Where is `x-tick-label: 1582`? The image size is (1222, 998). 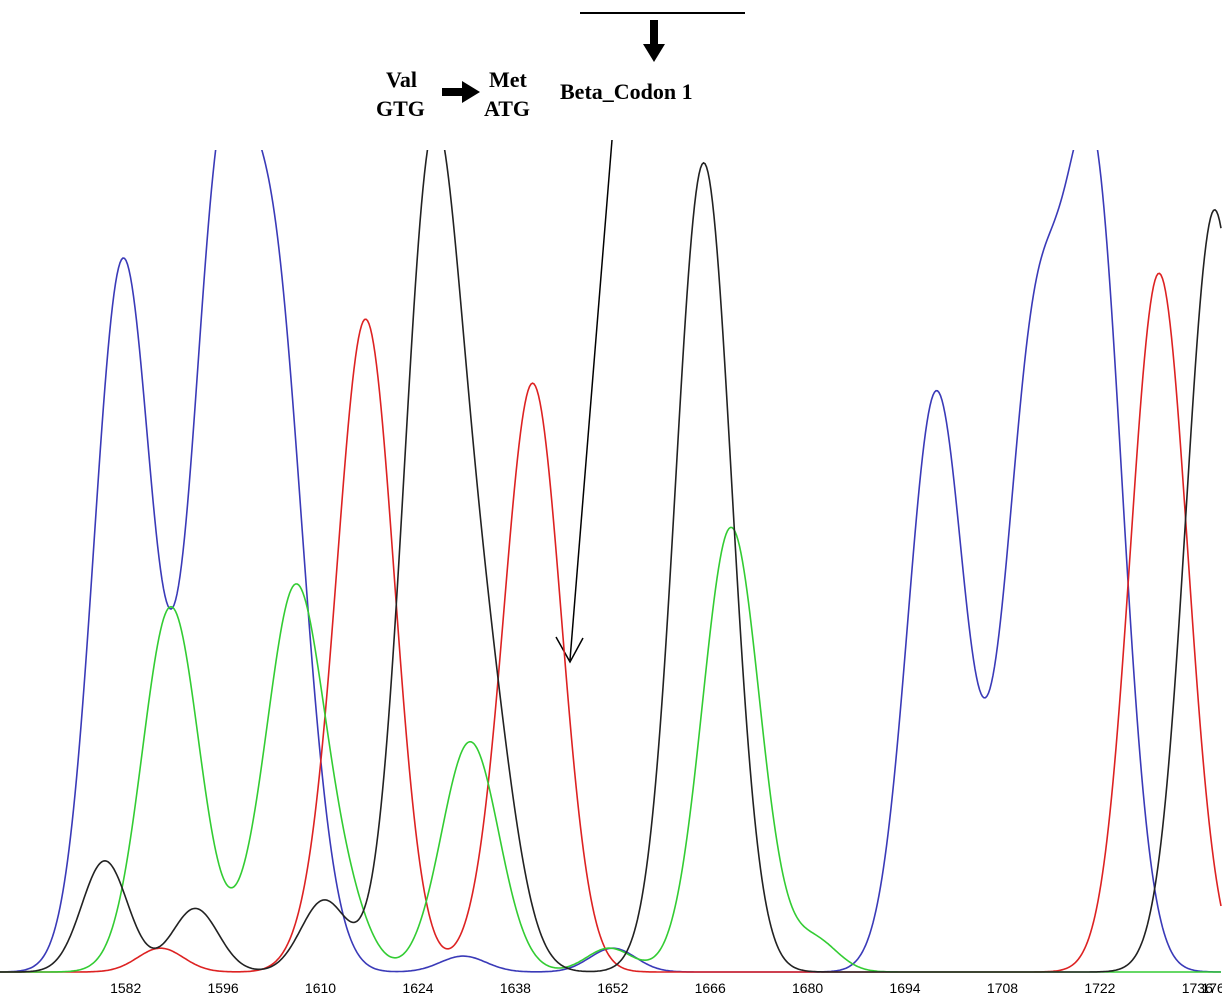
x-tick-label: 1582 is located at coordinates (125, 988).